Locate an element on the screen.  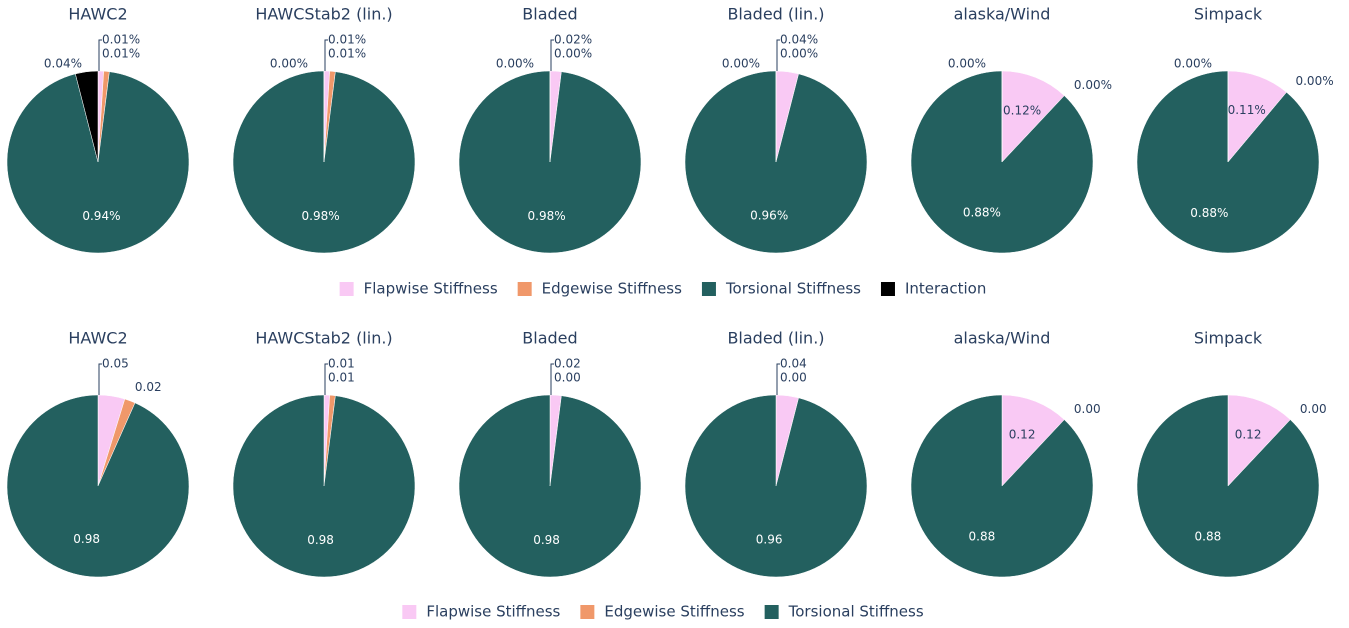
slice-label: 0.94% is located at coordinates (101, 216).